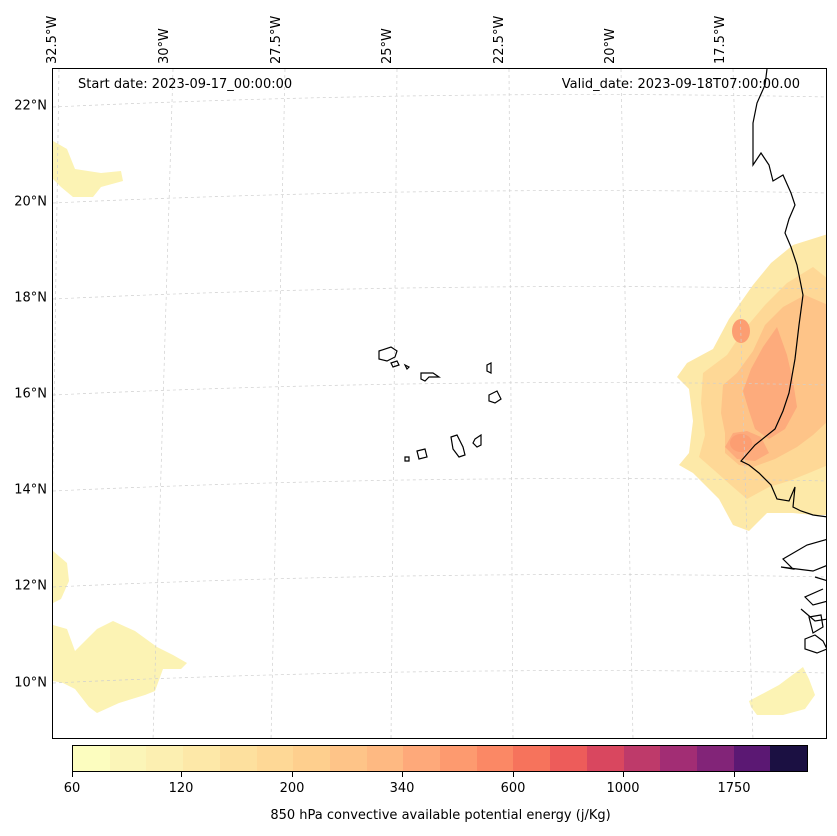 Image resolution: width=837 pixels, height=836 pixels. Describe the element at coordinates (30, 298) in the screenshot. I see `lat-label-18n: 18°N` at that location.